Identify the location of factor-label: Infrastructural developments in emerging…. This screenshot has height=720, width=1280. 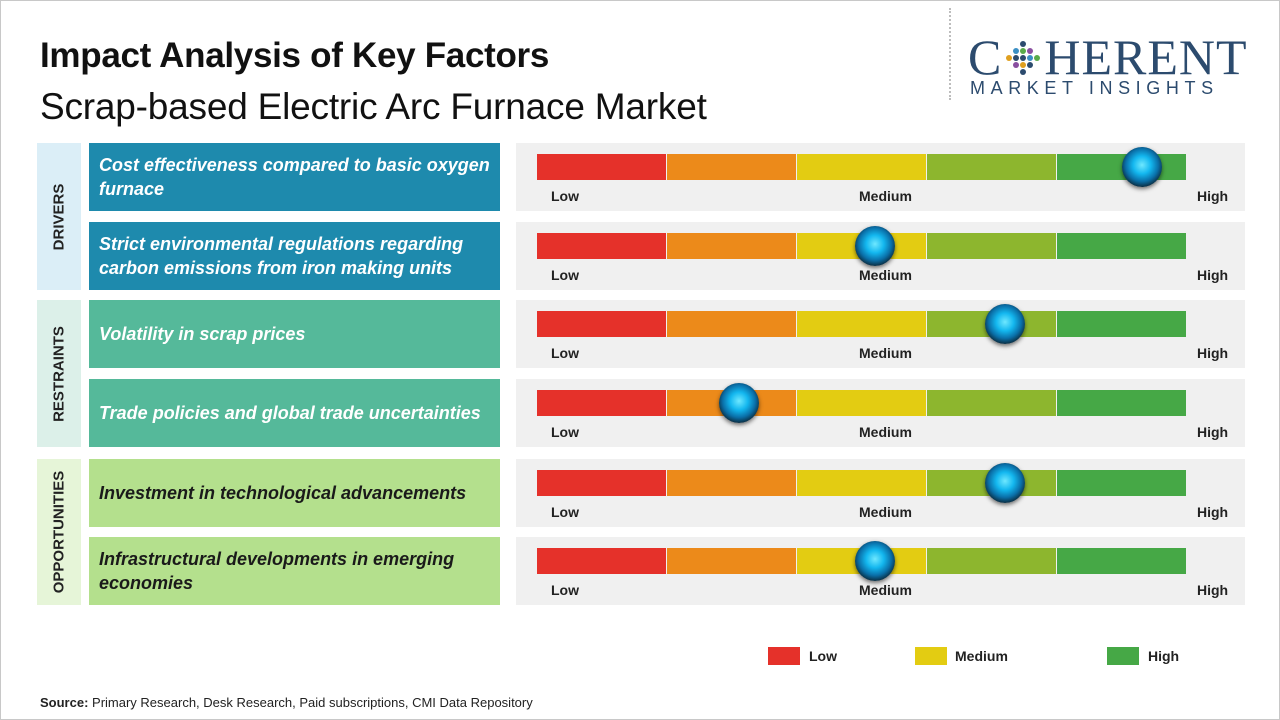
(294, 571).